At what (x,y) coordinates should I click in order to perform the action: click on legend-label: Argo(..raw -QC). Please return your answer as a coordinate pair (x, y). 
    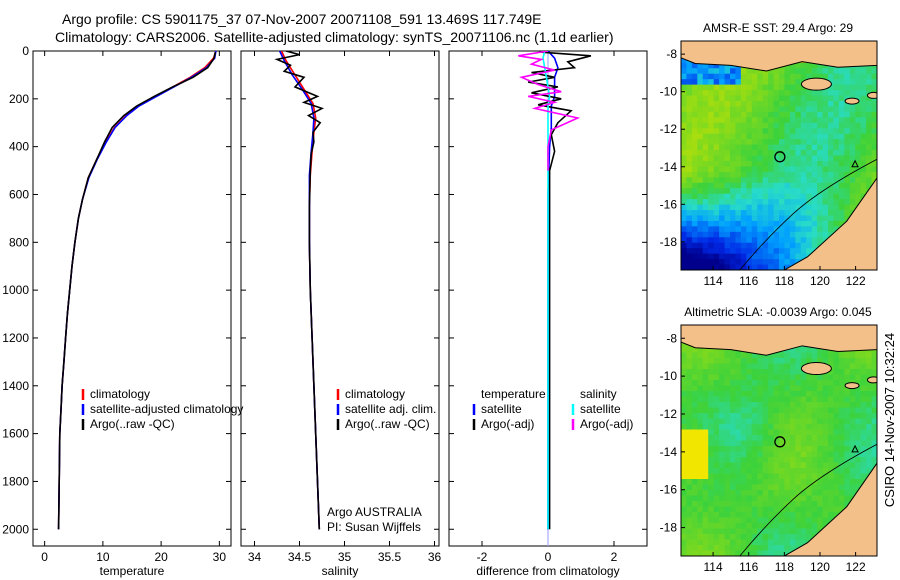
    Looking at the image, I should click on (132, 424).